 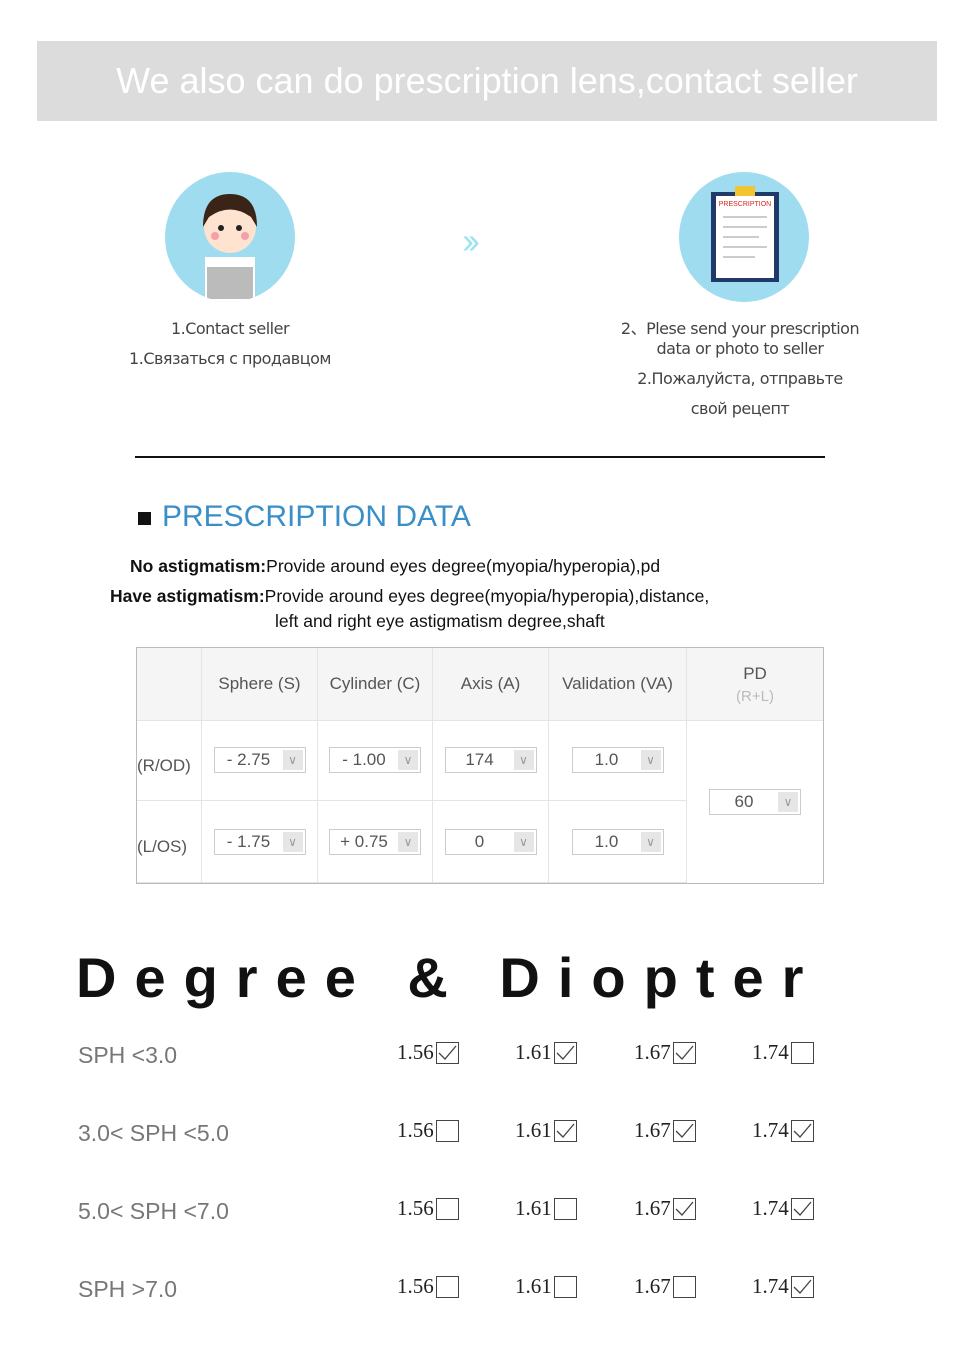 What do you see at coordinates (479, 759) in the screenshot?
I see `select-value: 174` at bounding box center [479, 759].